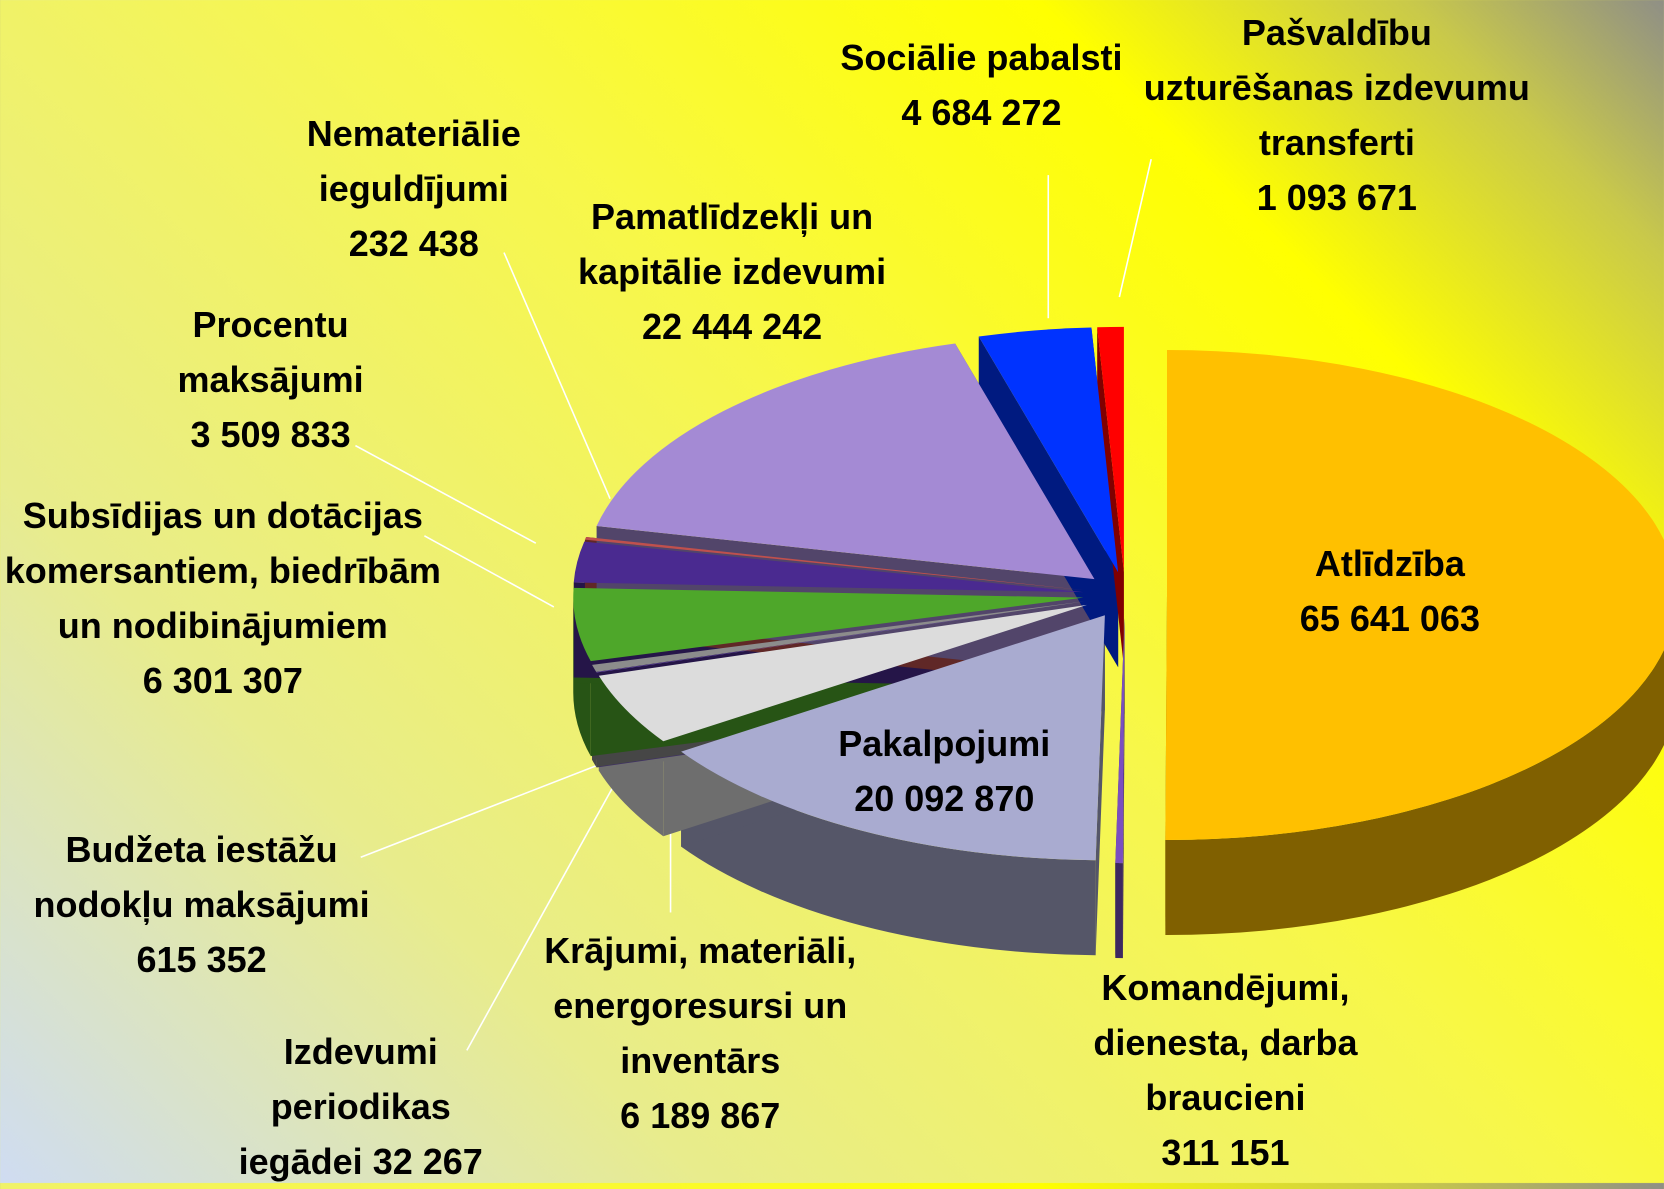 The height and width of the screenshot is (1189, 1664). What do you see at coordinates (981, 57) in the screenshot?
I see `category-name: Sociālie pabalsti` at bounding box center [981, 57].